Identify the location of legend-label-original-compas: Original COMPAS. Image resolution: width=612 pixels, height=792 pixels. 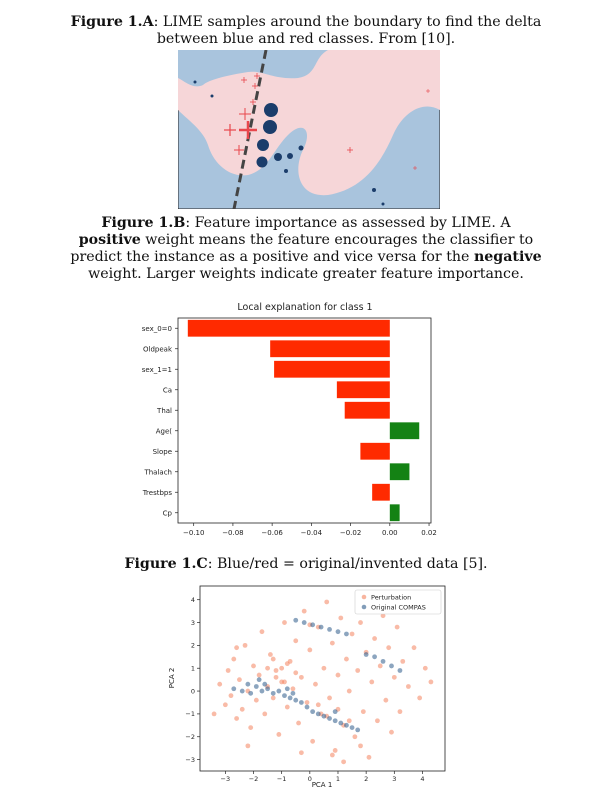
(398, 608).